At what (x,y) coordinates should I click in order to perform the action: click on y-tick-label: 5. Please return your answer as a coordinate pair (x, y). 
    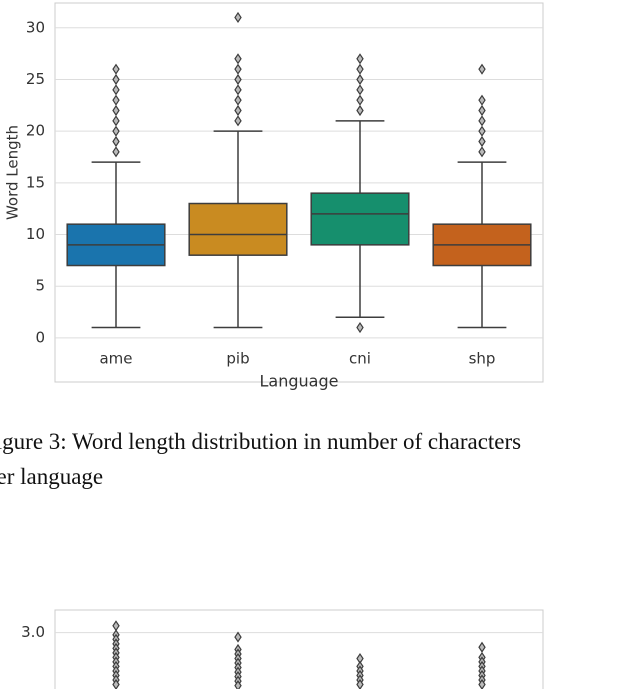
    Looking at the image, I should click on (40, 286).